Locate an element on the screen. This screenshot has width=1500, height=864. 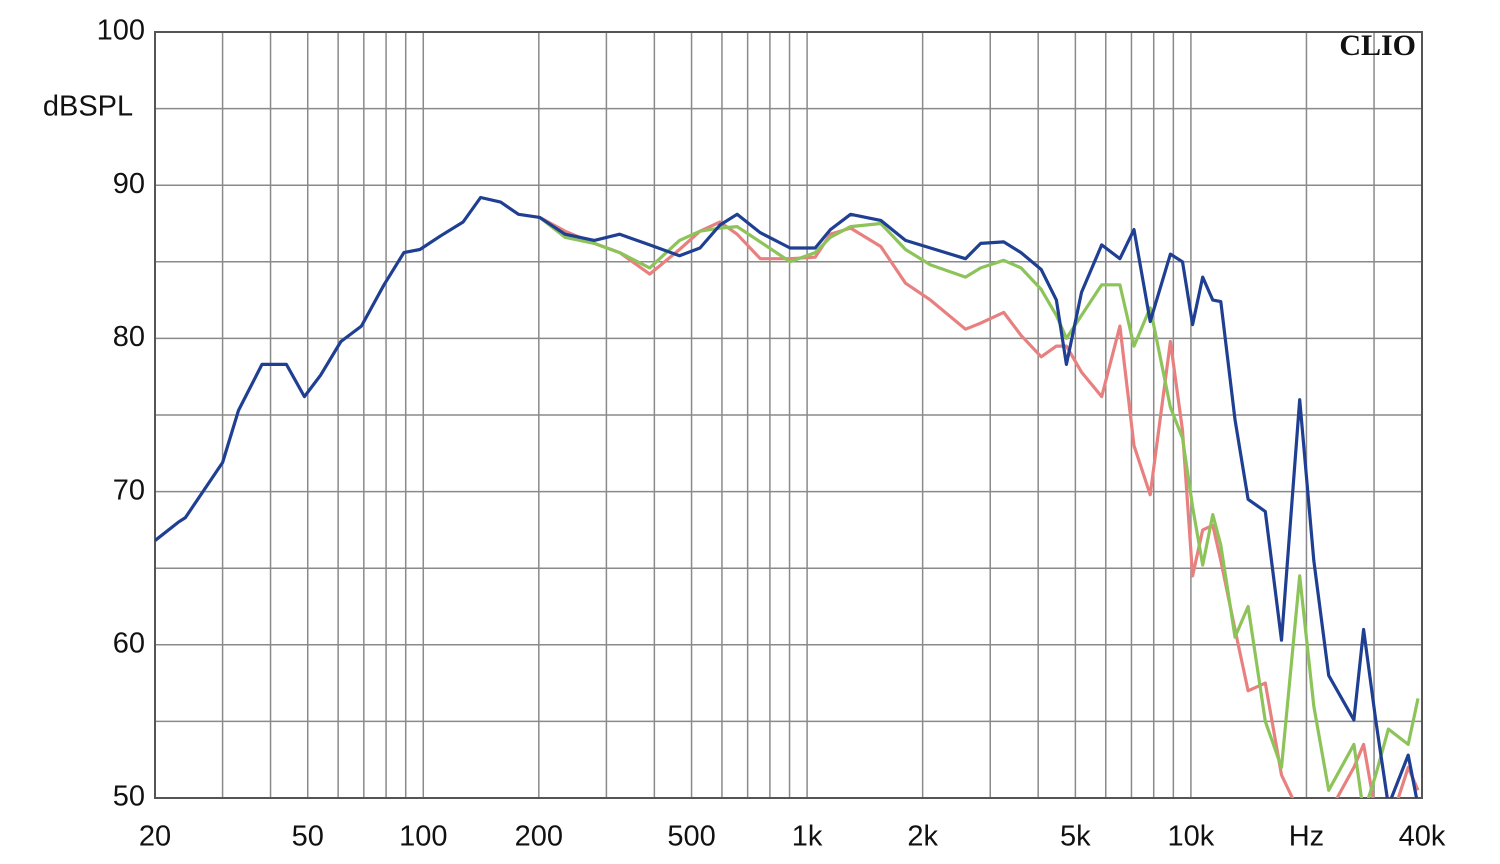
x-tick-label: 50 is located at coordinates (308, 837).